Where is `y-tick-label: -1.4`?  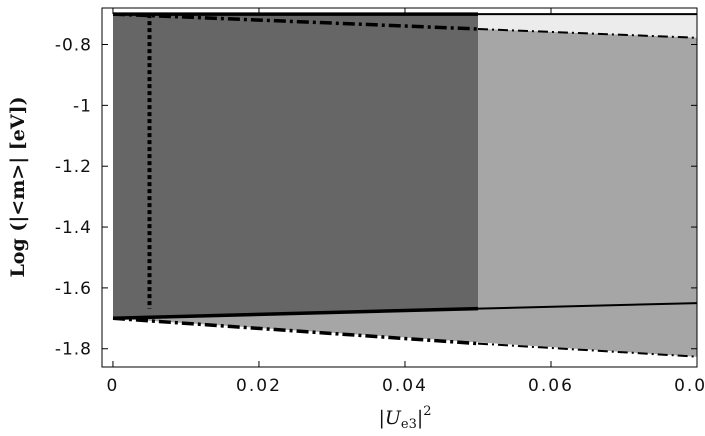
y-tick-label: -1.4 is located at coordinates (73, 228).